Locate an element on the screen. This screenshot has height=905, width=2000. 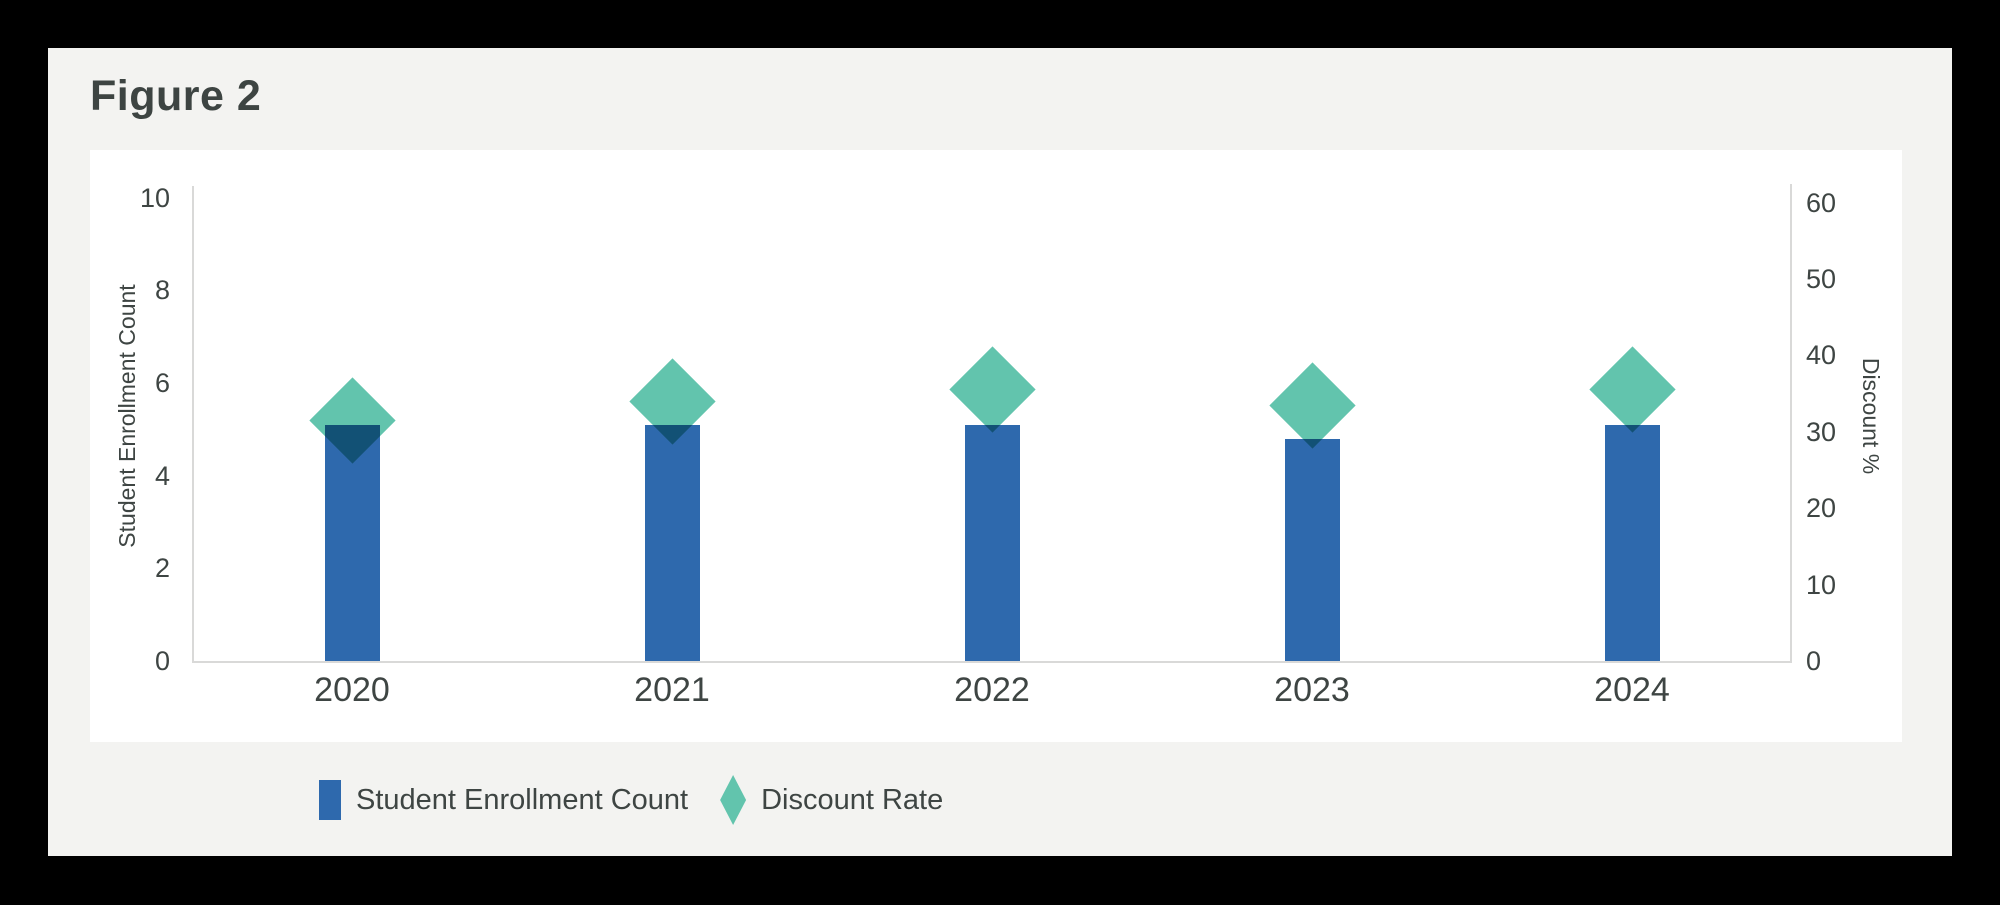
x-axis-category-label: 2023 is located at coordinates (1312, 690).